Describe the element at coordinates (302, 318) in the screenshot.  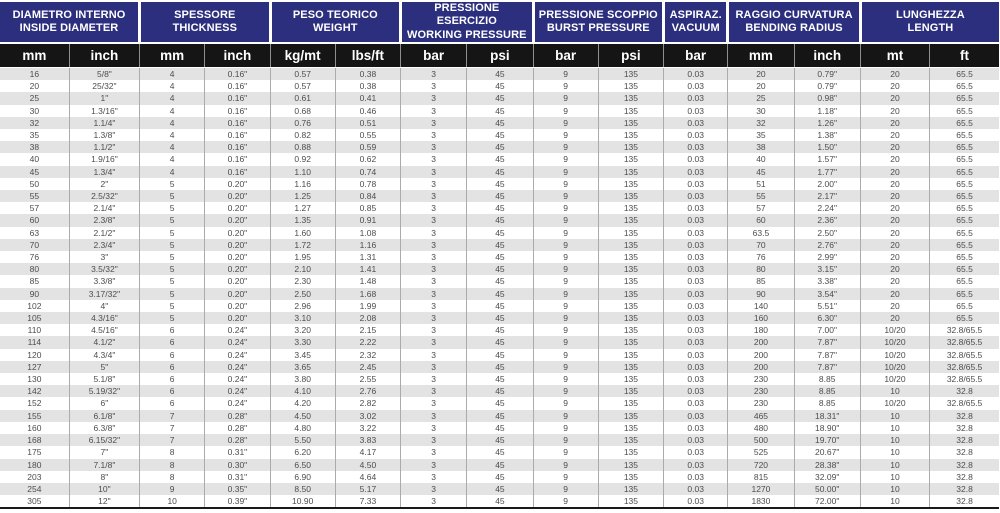
I see `cell-weight-kg-mt: 3.10` at that location.